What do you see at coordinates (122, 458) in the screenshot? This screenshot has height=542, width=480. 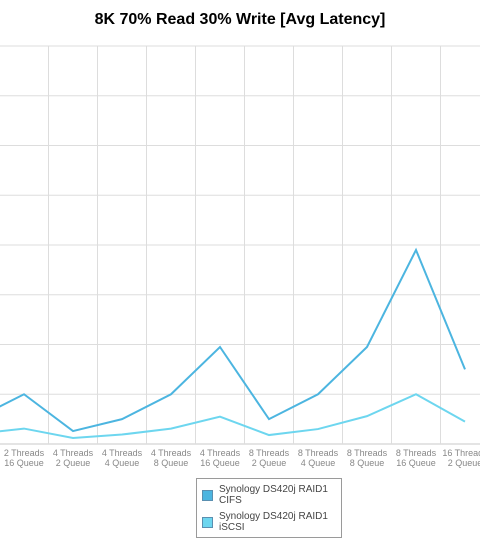 I see `x-tick-label: 4 Threads 4 Queue` at bounding box center [122, 458].